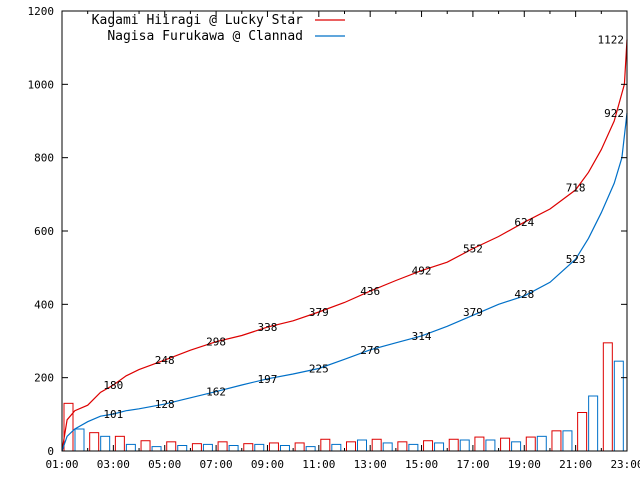  I want to click on data-label: 436, so click(370, 291).